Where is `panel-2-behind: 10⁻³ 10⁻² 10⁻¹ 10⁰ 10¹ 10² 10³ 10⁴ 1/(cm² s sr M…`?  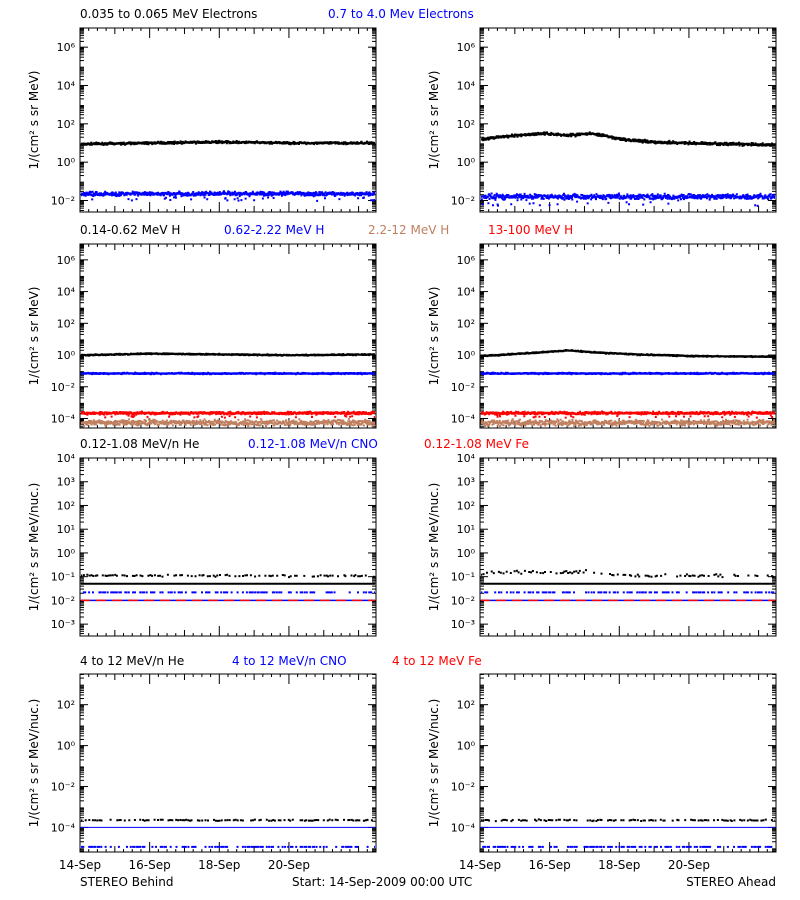
panel-2-behind: 10⁻³ 10⁻² 10⁻¹ 10⁰ 10¹ 10² 10³ 10⁴ 1/(cm² s sr M… is located at coordinates (202, 544).